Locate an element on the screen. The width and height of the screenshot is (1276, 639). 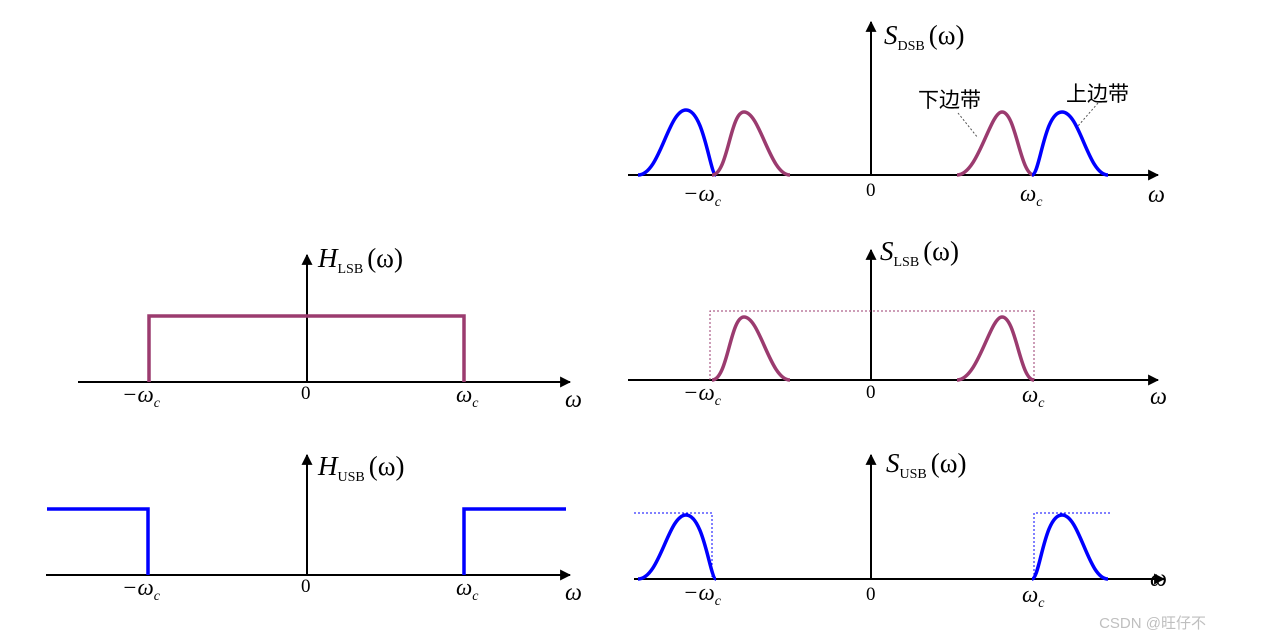
watermark: CSDN @旺仔不 is located at coordinates (1152, 623).